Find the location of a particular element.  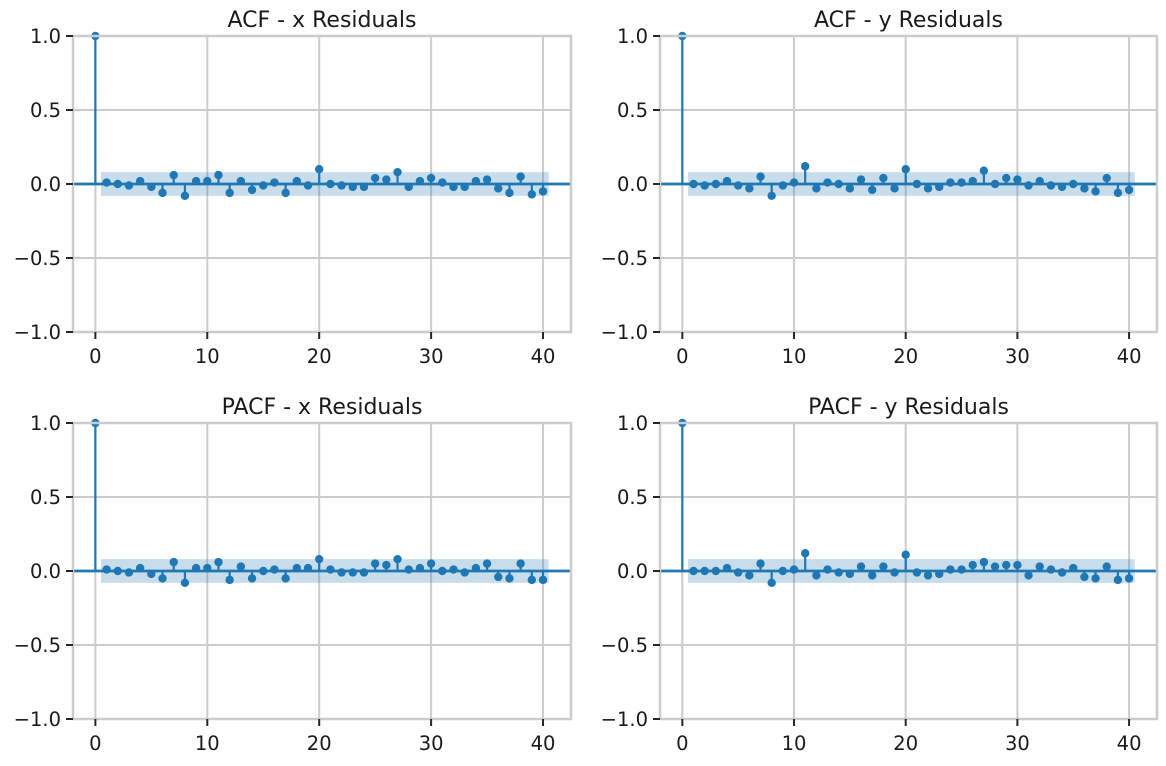

chart-title: PACF - x Residuals is located at coordinates (322, 407).